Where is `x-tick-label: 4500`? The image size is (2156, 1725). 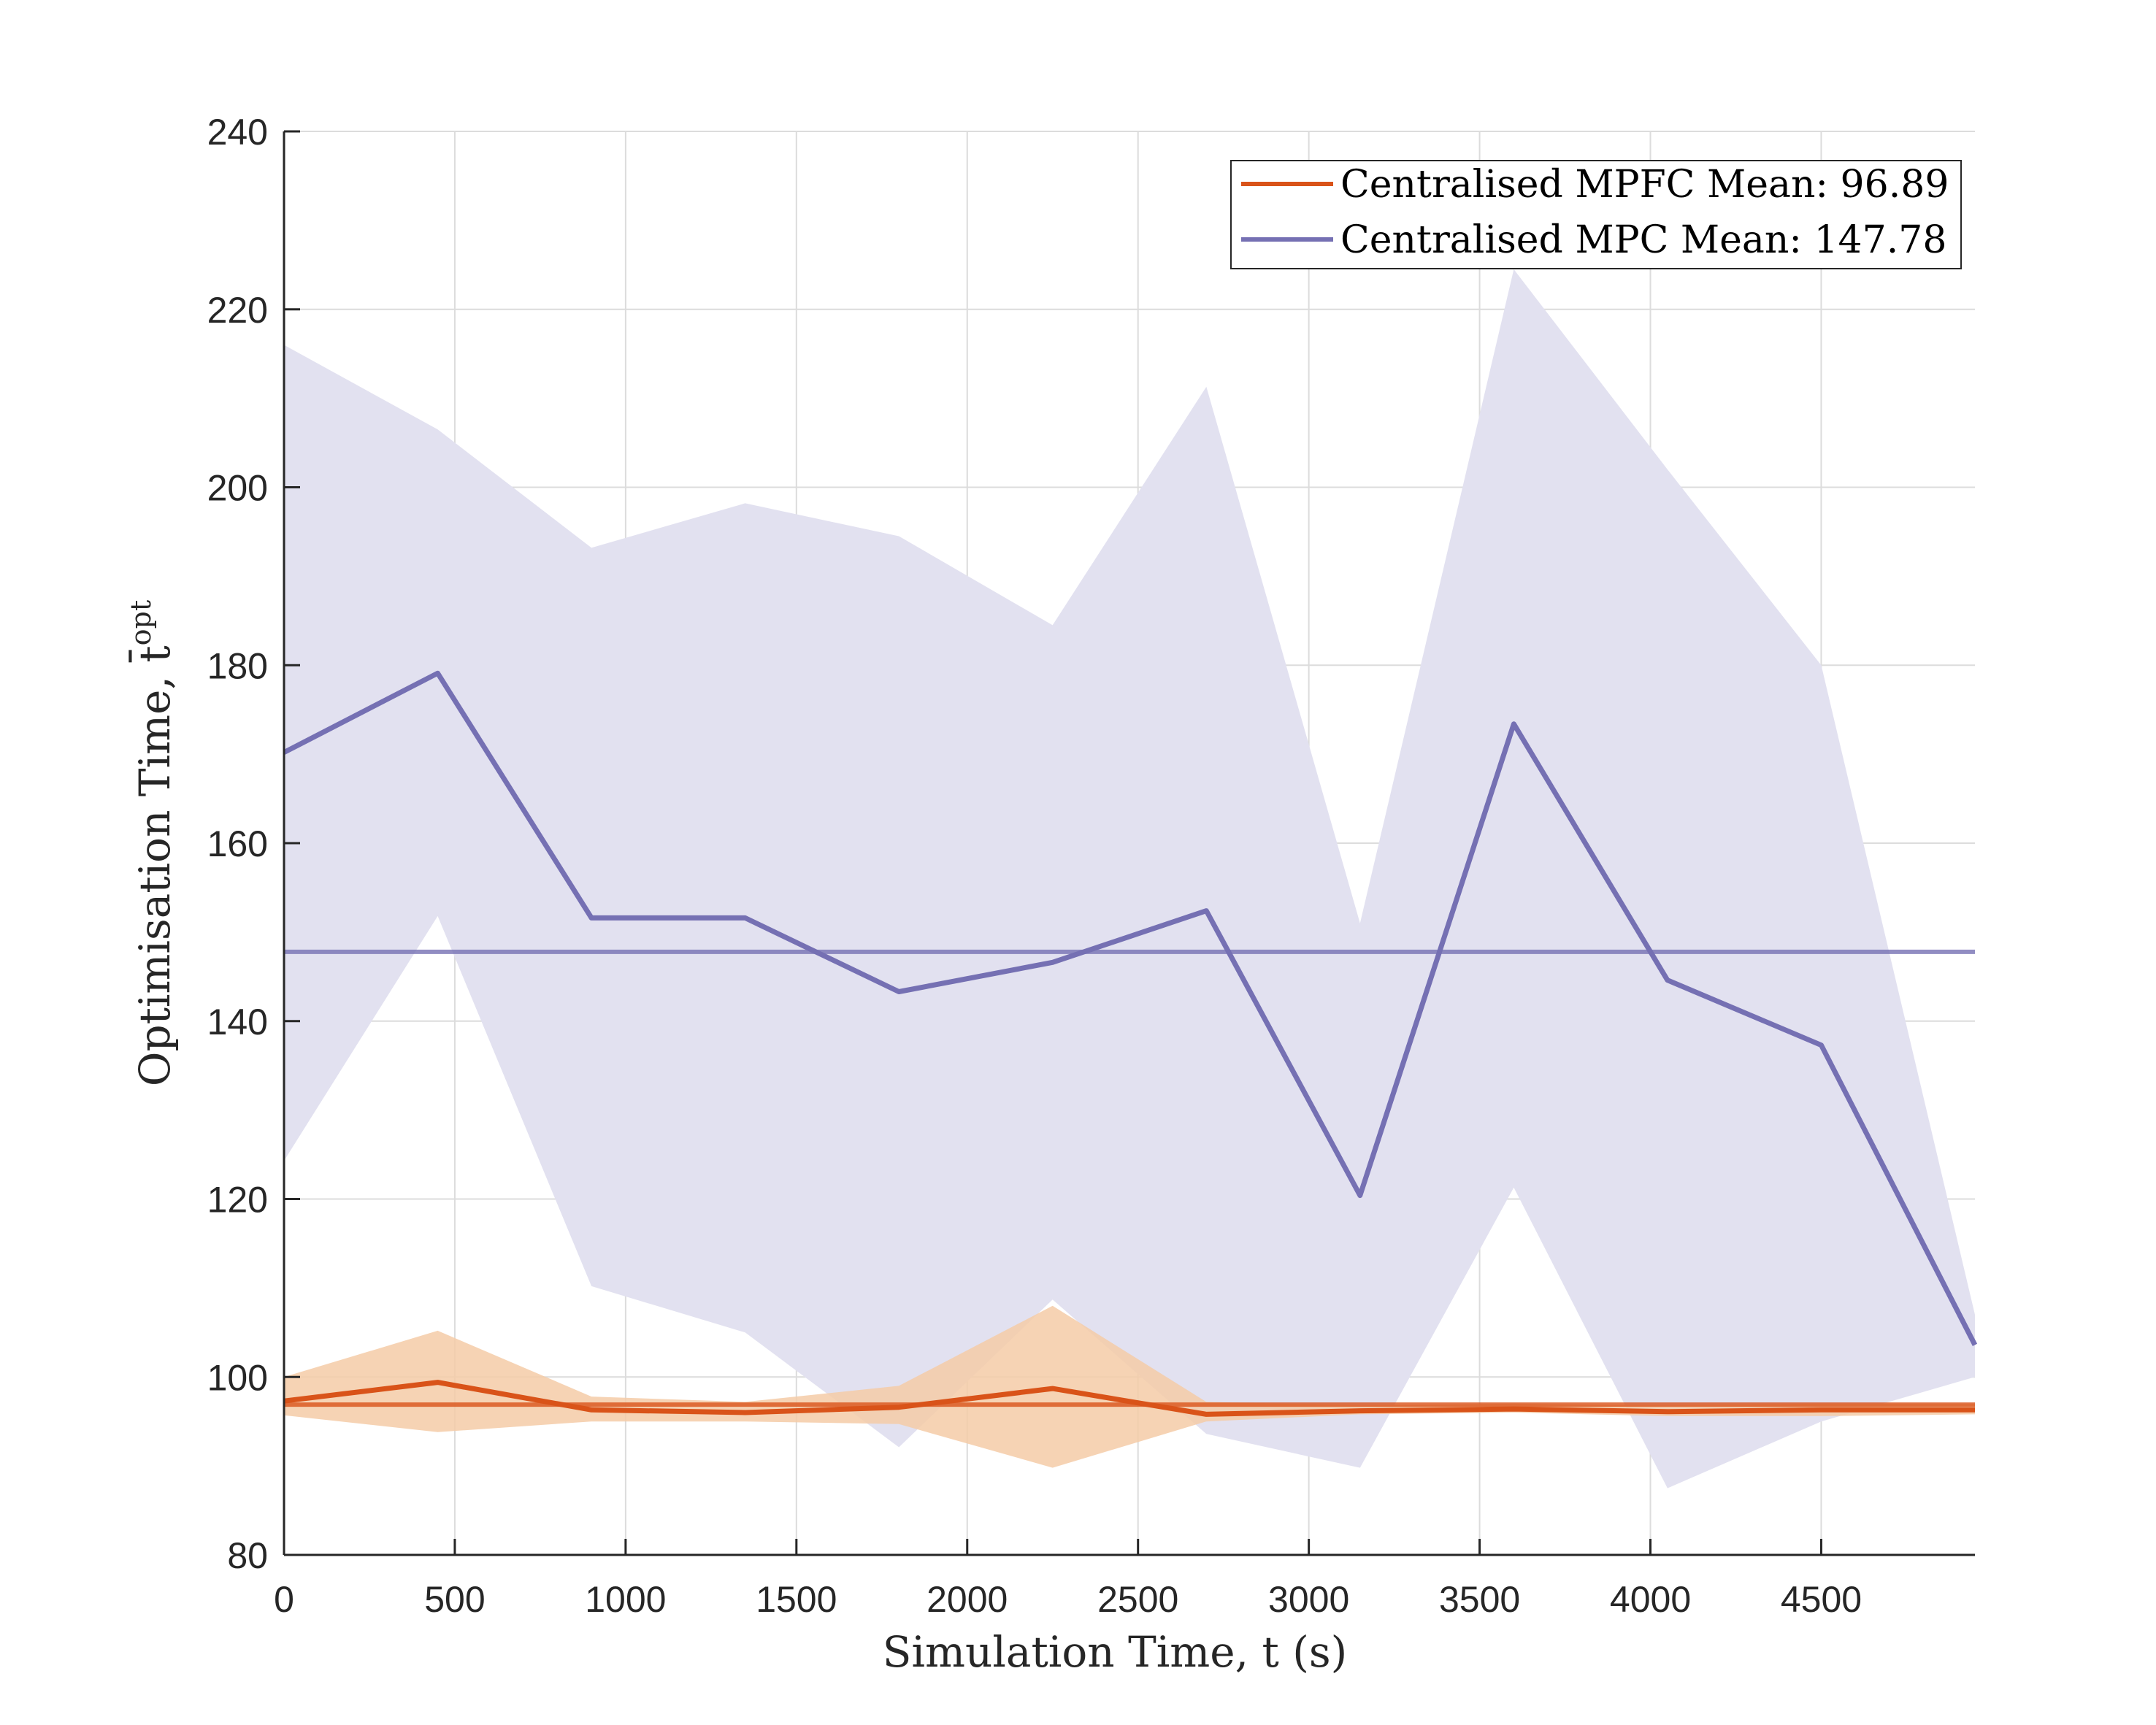
x-tick-label: 4500 is located at coordinates (1821, 1599).